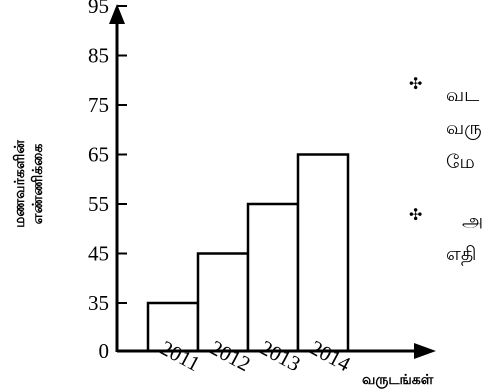 This screenshot has width=493, height=390. Describe the element at coordinates (464, 128) in the screenshot. I see `side-text-line: வரு` at that location.